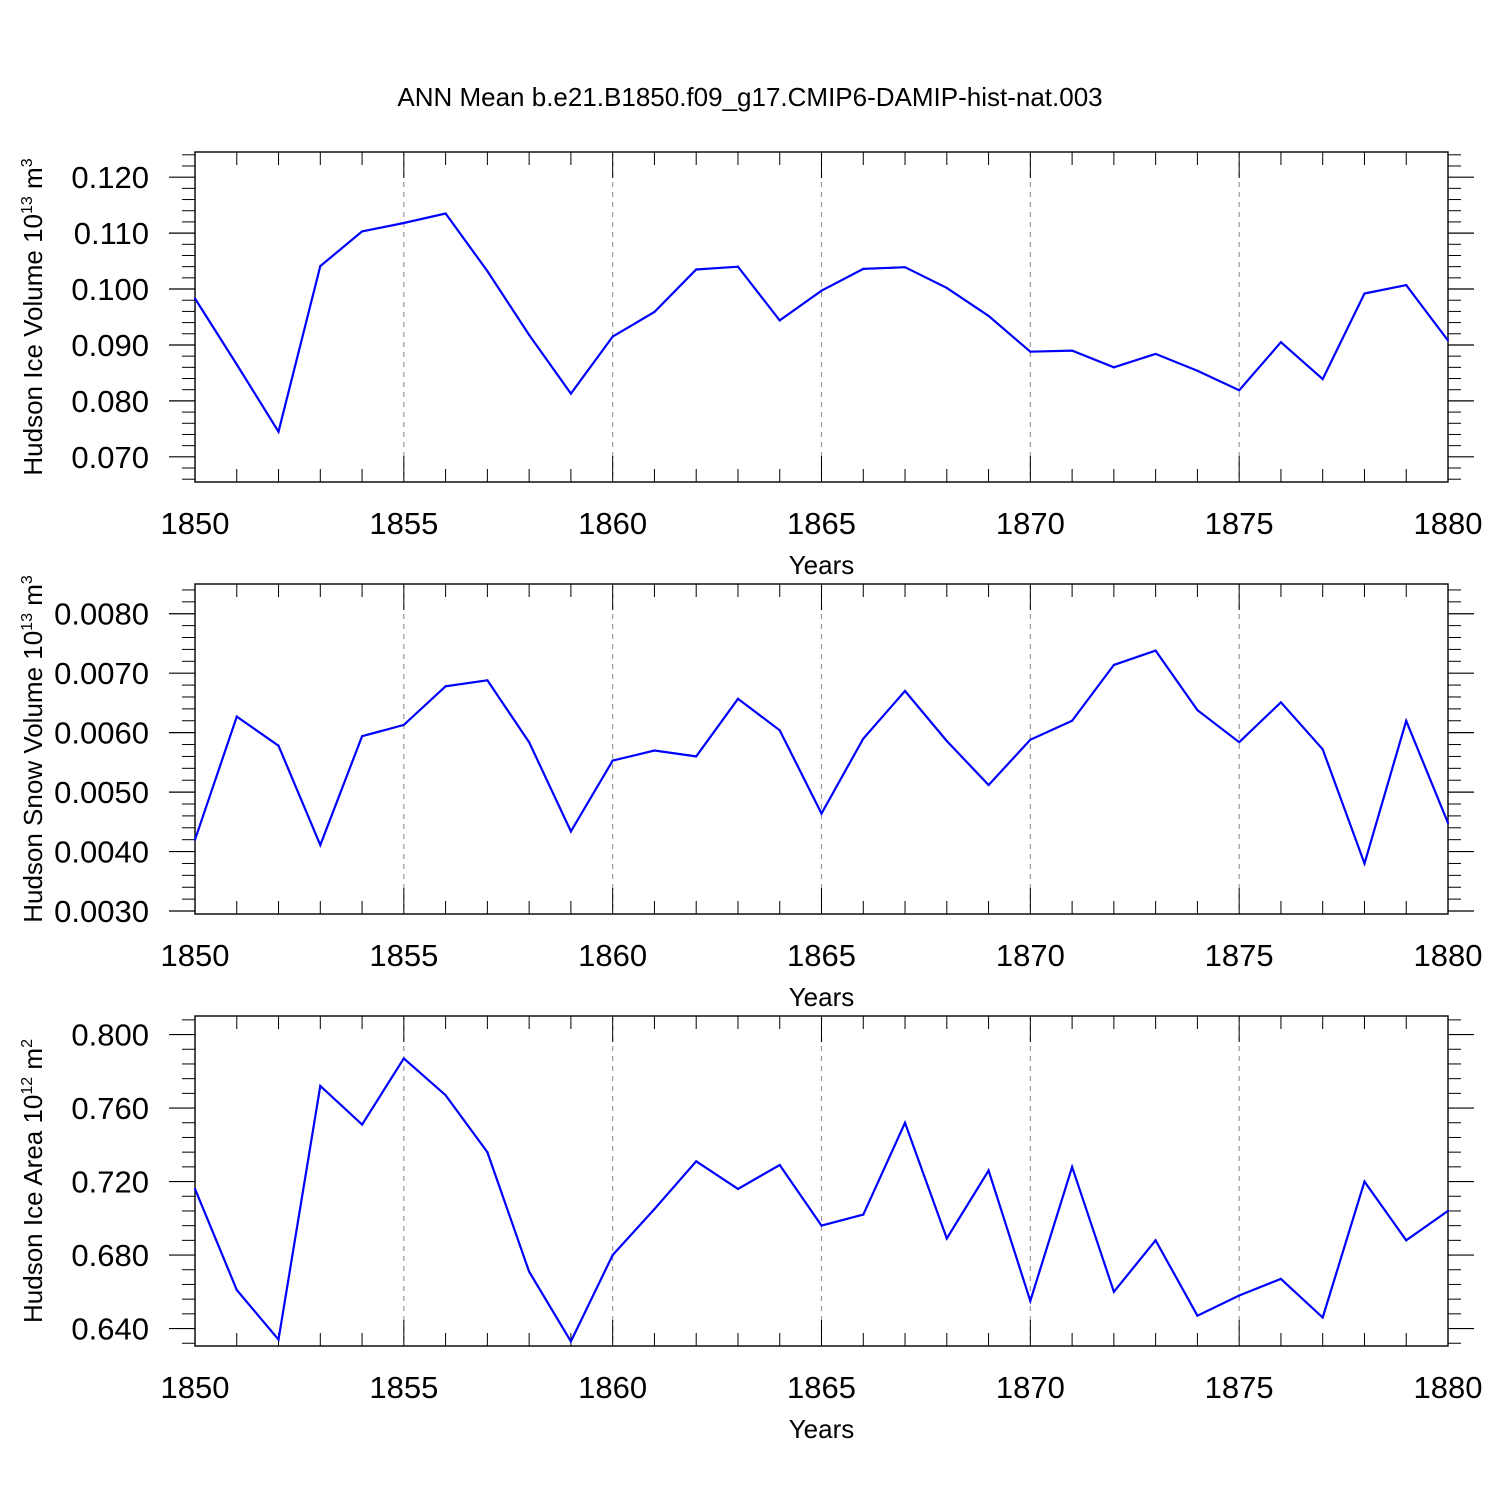 This screenshot has width=1500, height=1500. What do you see at coordinates (110, 345) in the screenshot?
I see `y-tick-label: 0.090` at bounding box center [110, 345].